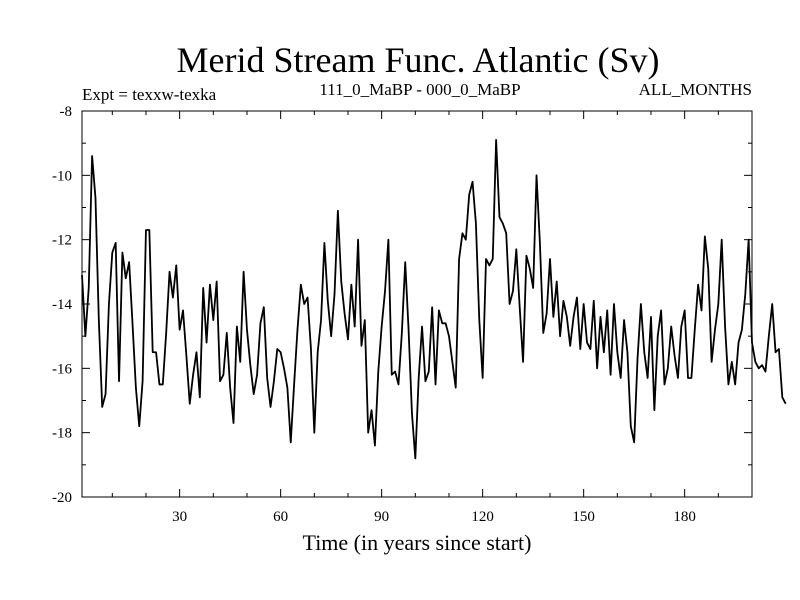  I want to click on y-tick-label: -14, so click(62, 305).